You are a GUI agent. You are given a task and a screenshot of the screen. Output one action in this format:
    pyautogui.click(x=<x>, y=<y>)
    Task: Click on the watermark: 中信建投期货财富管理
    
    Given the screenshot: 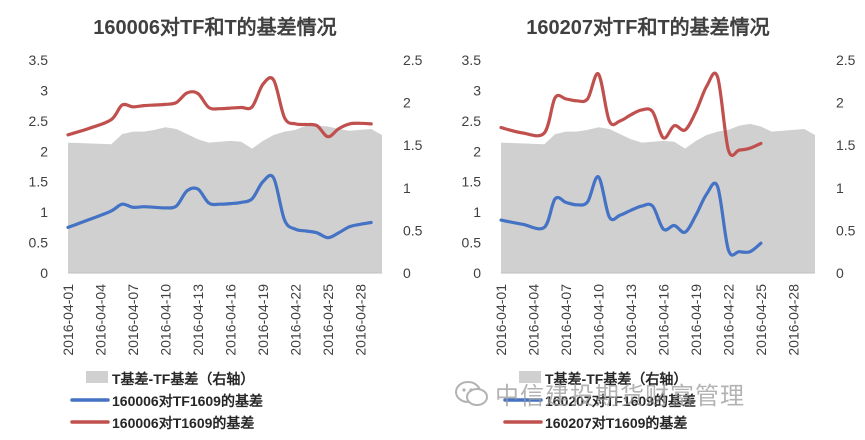 What is the action you would take?
    pyautogui.click(x=655, y=394)
    